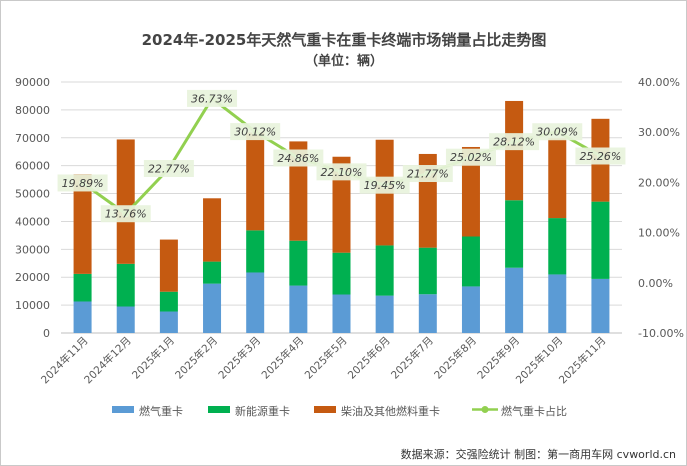 The image size is (687, 466). Describe the element at coordinates (534, 411) in the screenshot. I see `legend-label: 燃气重卡占比` at that location.